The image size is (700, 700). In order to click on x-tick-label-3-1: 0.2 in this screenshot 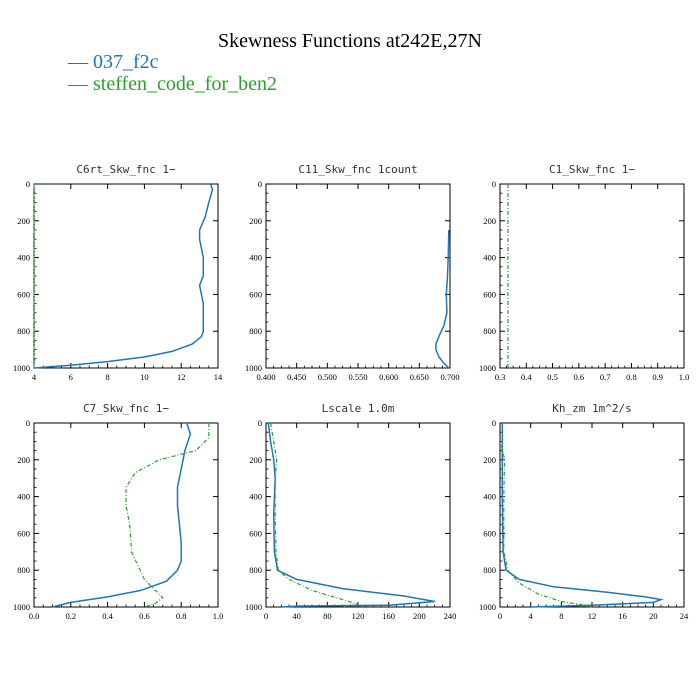, I will do `click(70, 616)`.